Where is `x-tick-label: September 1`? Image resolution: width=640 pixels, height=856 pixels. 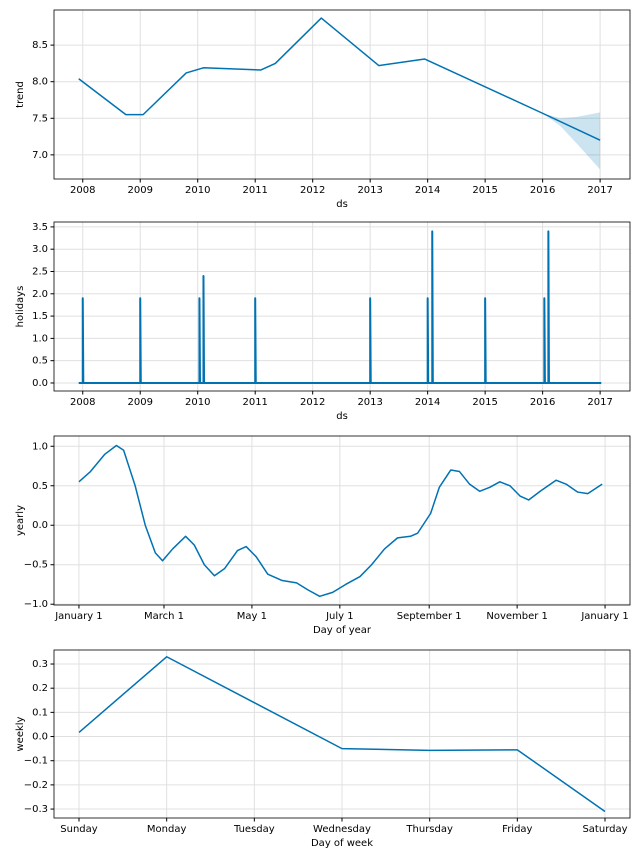
x-tick-label: September 1 is located at coordinates (429, 616).